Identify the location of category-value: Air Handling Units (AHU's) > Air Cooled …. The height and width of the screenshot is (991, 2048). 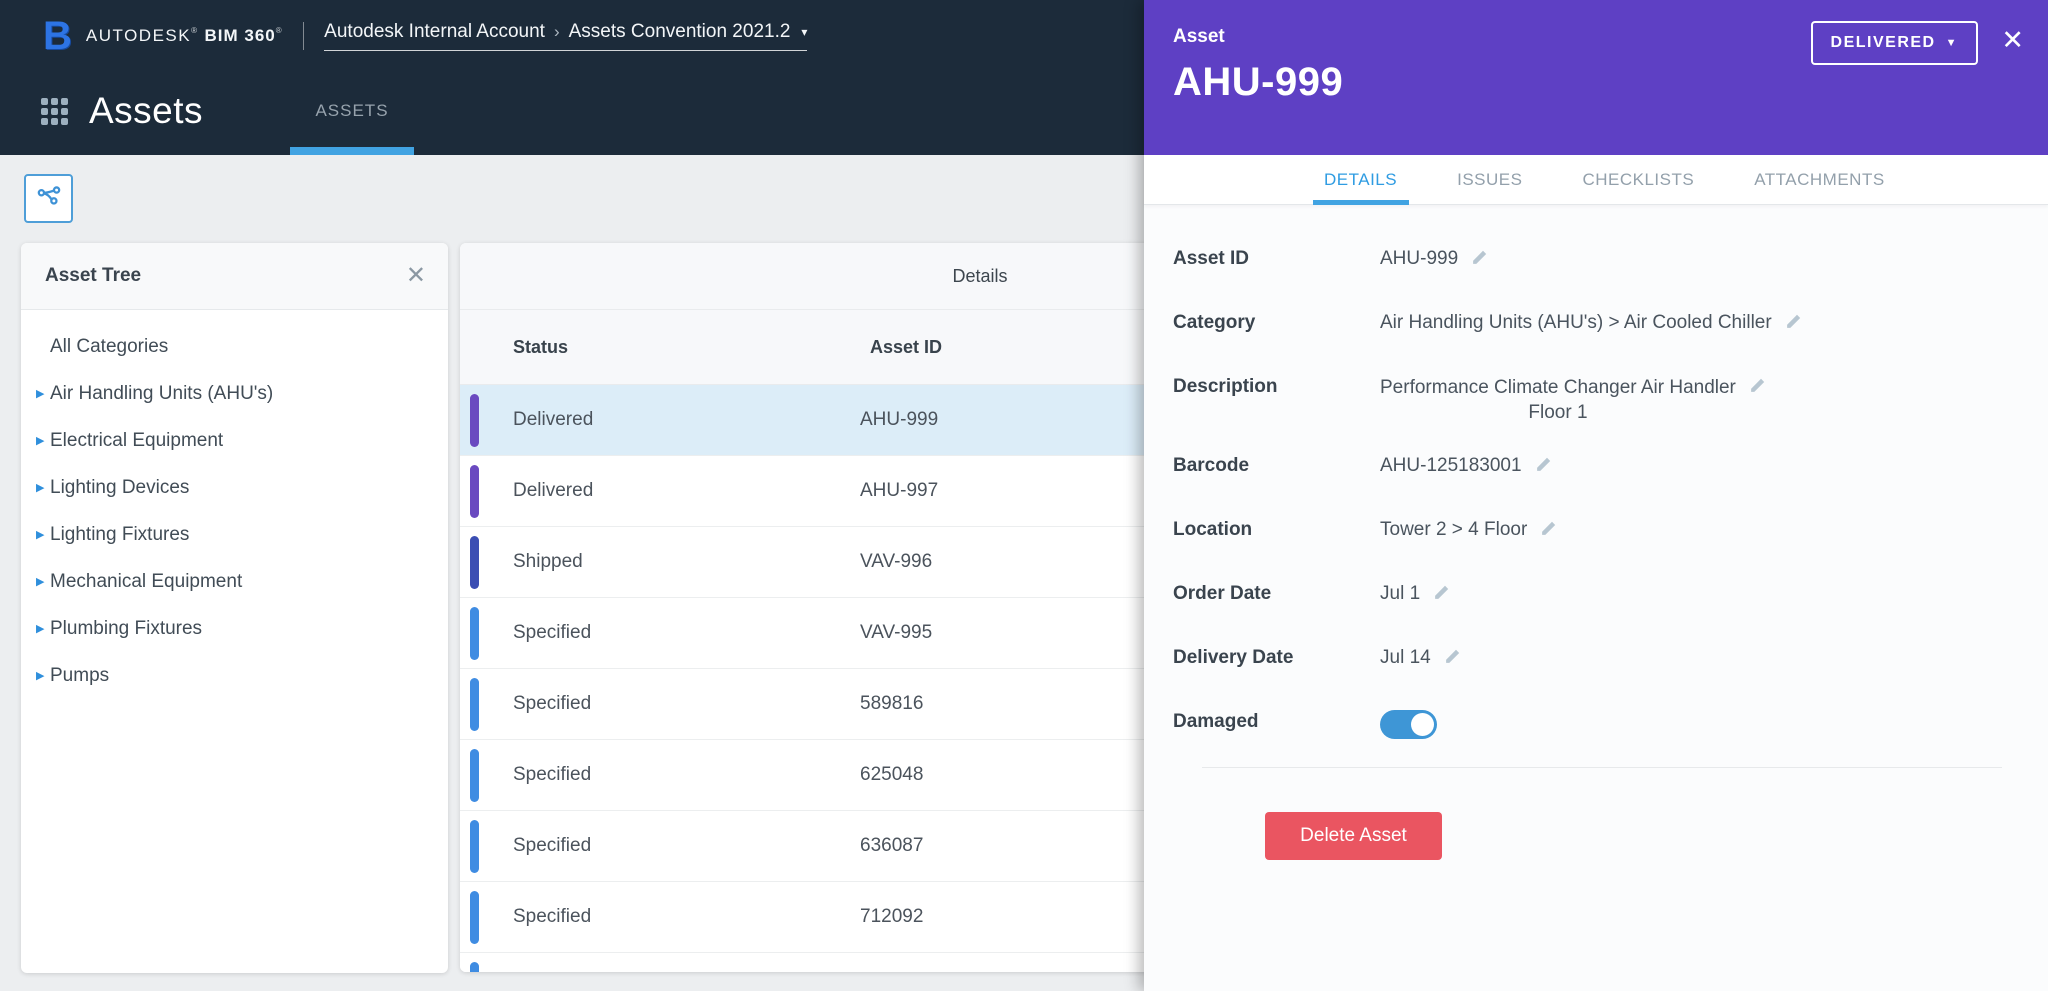
(1576, 322).